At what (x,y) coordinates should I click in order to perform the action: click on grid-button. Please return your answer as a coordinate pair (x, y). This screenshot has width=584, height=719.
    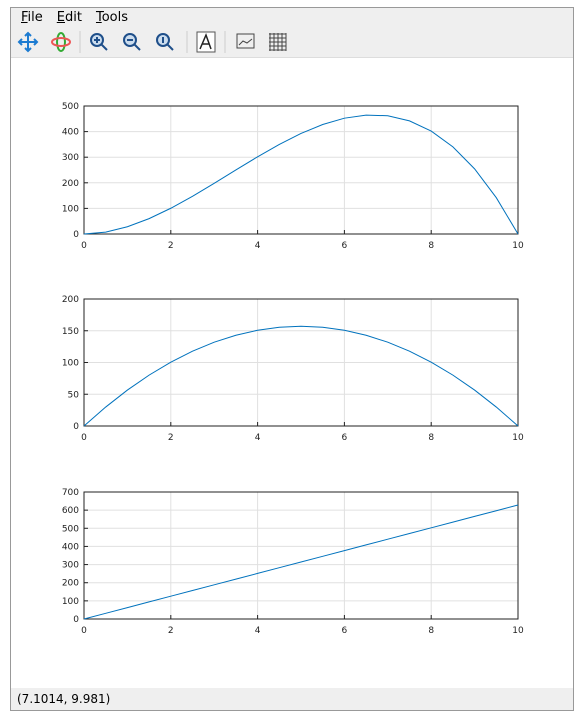
    Looking at the image, I should click on (278, 42).